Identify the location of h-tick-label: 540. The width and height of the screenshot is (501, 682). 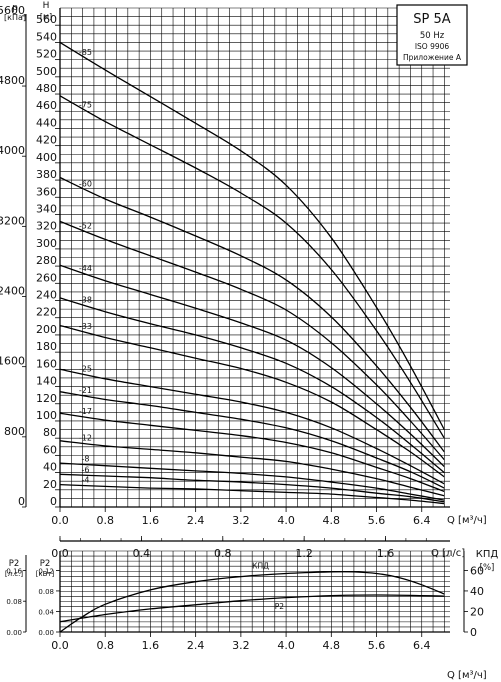
(46, 36).